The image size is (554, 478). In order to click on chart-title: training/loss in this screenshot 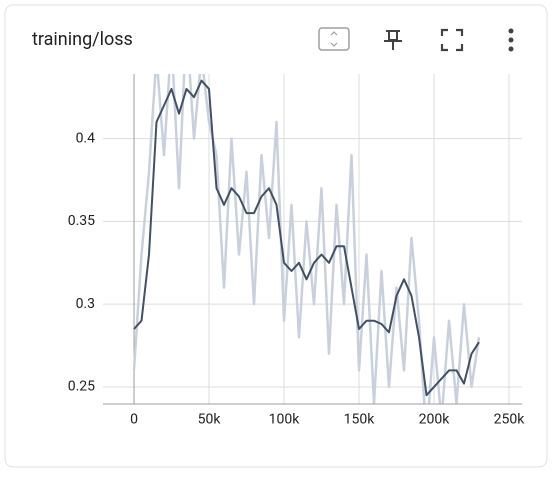, I will do `click(82, 39)`.